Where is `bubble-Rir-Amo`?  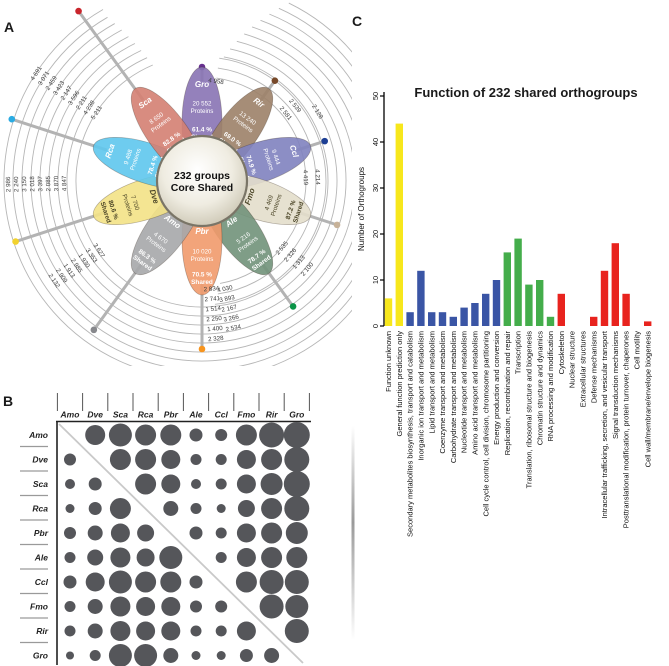
bubble-Rir-Amo is located at coordinates (70, 631).